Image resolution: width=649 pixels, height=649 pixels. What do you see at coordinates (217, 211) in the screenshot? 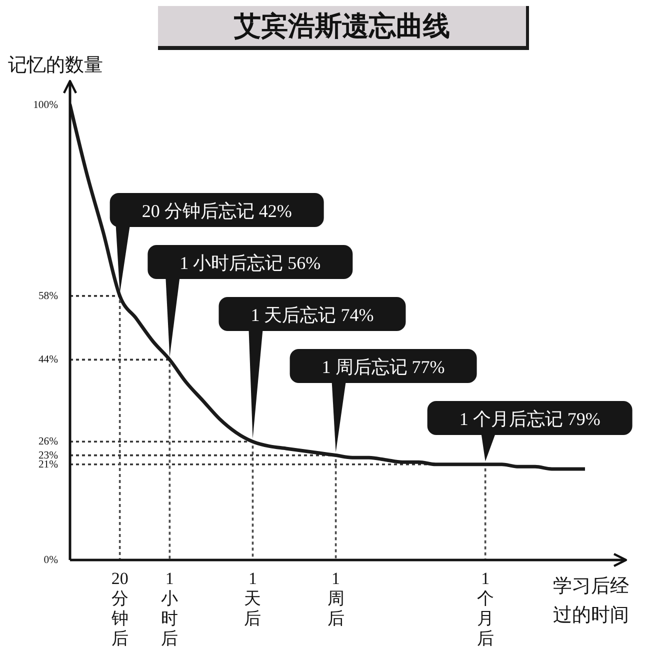
I see `annotation: 20 分钟后忘记 42%` at bounding box center [217, 211].